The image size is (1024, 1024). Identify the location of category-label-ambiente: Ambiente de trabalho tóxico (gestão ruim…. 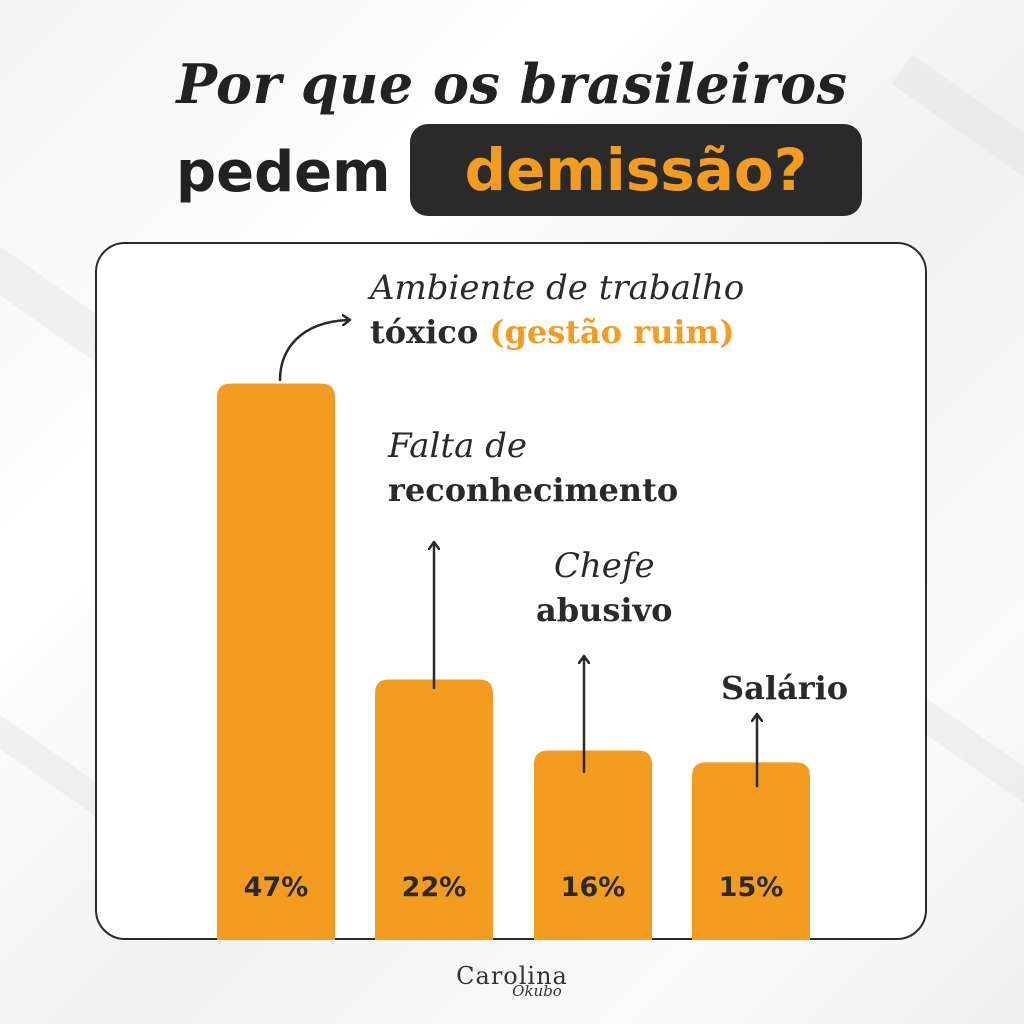
(557, 309).